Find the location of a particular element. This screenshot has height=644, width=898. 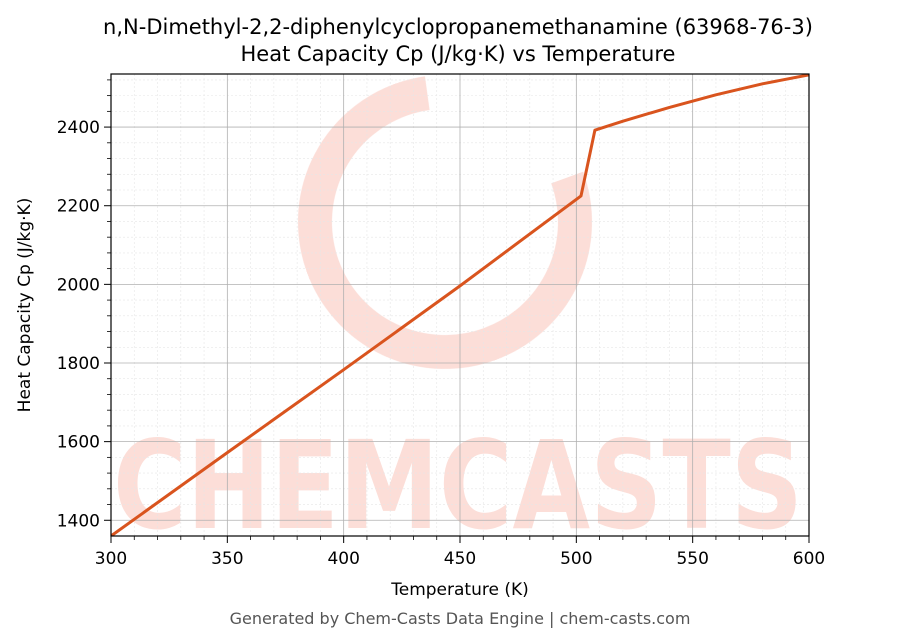

y-tick-label: 1600 is located at coordinates (78, 443).